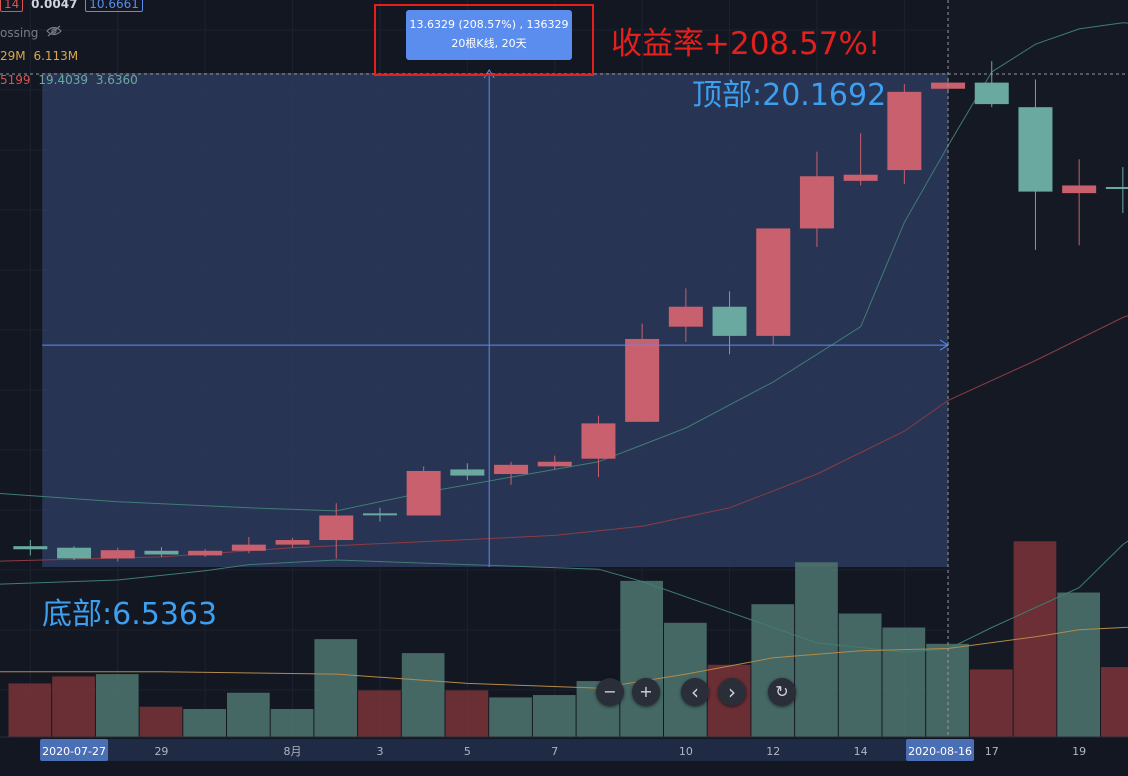 This screenshot has width=1128, height=776. What do you see at coordinates (54, 32) in the screenshot?
I see `eye-off-icon` at bounding box center [54, 32].